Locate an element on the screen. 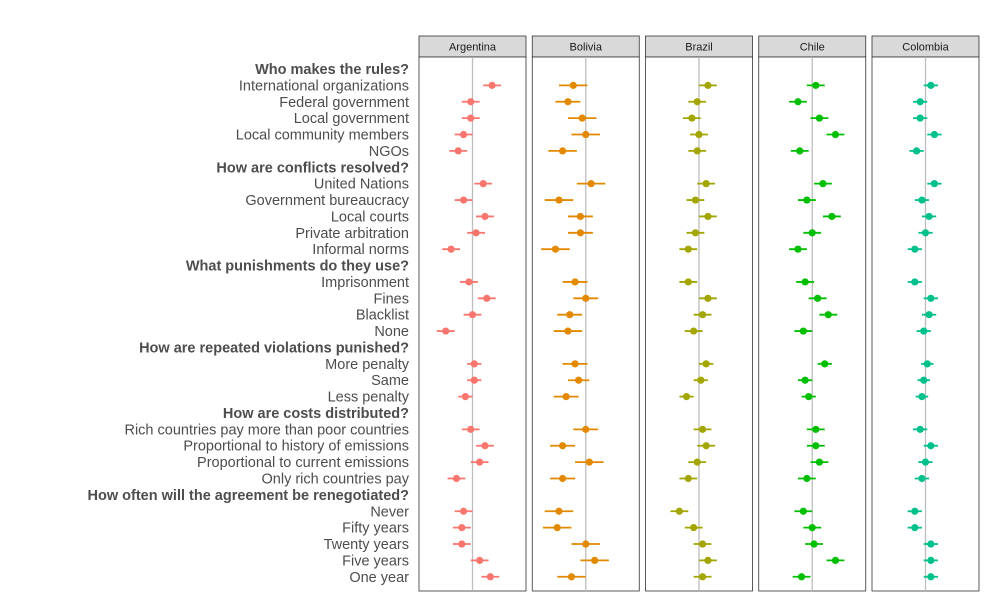 The height and width of the screenshot is (597, 997). row-label: NGOs is located at coordinates (389, 152).